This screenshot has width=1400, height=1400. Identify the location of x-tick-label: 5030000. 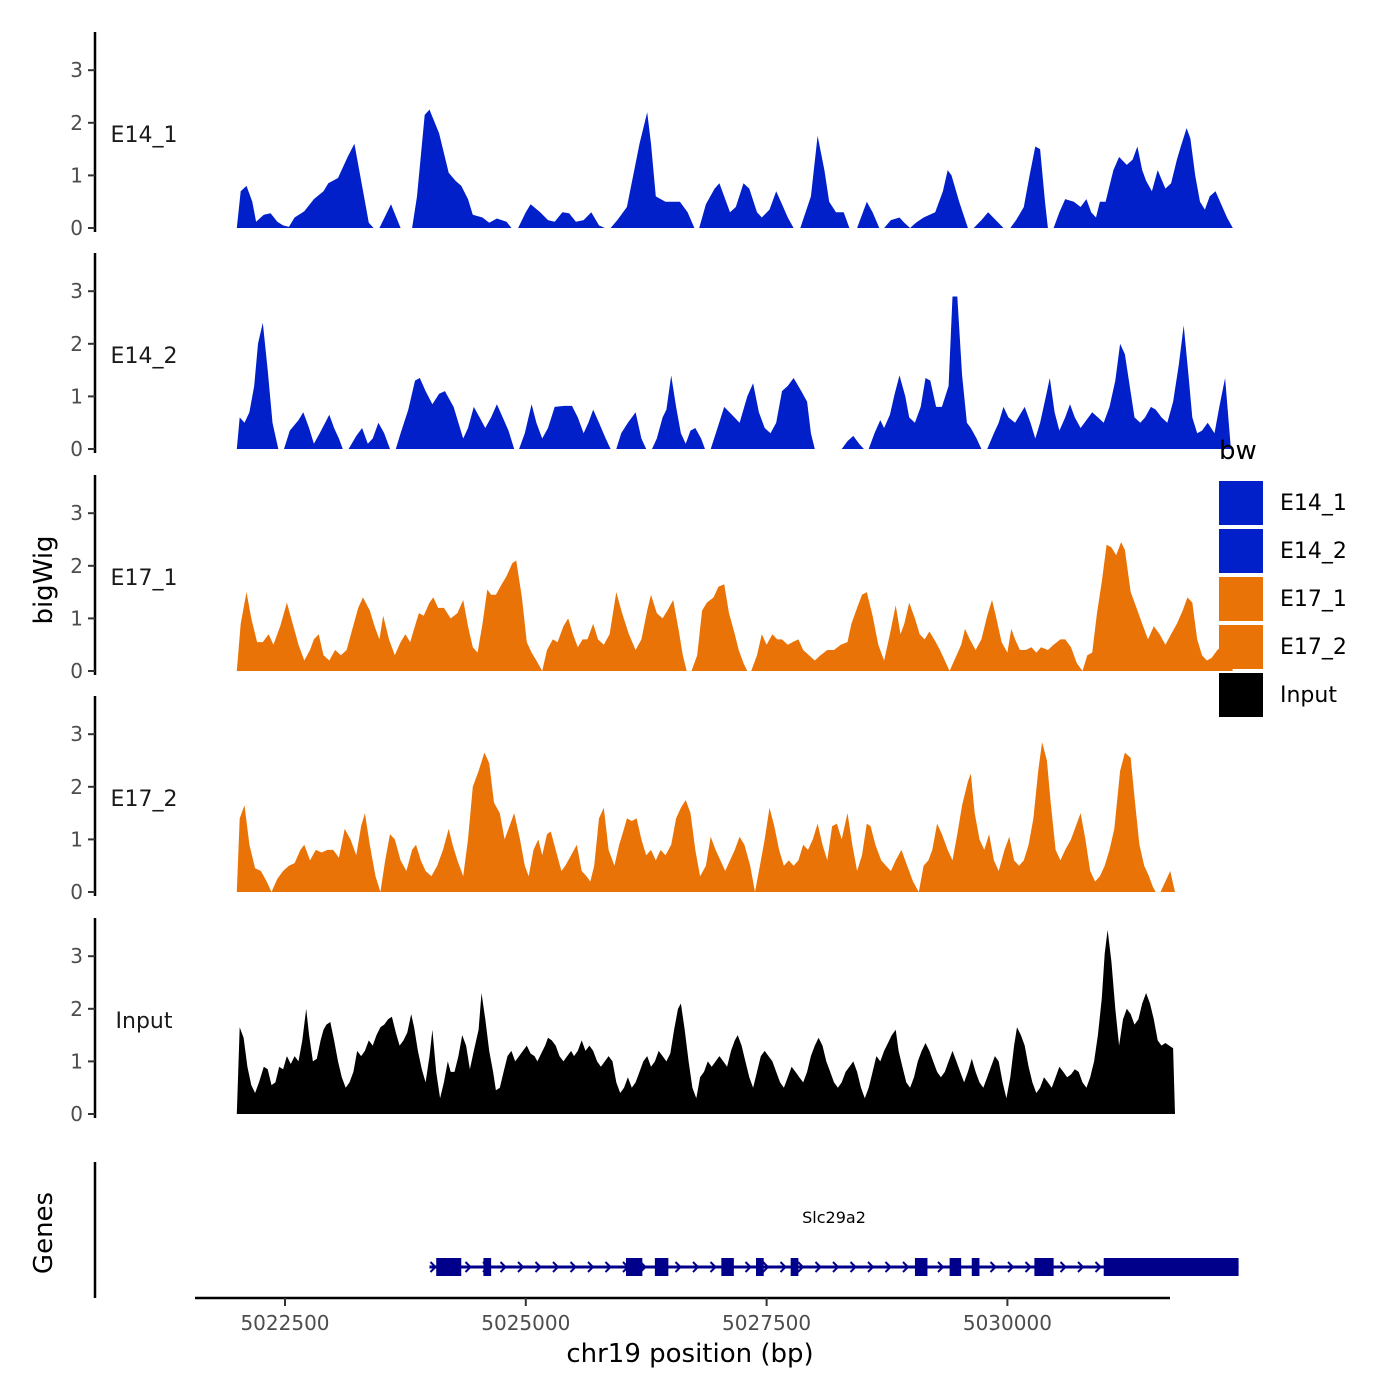
(1007, 1323).